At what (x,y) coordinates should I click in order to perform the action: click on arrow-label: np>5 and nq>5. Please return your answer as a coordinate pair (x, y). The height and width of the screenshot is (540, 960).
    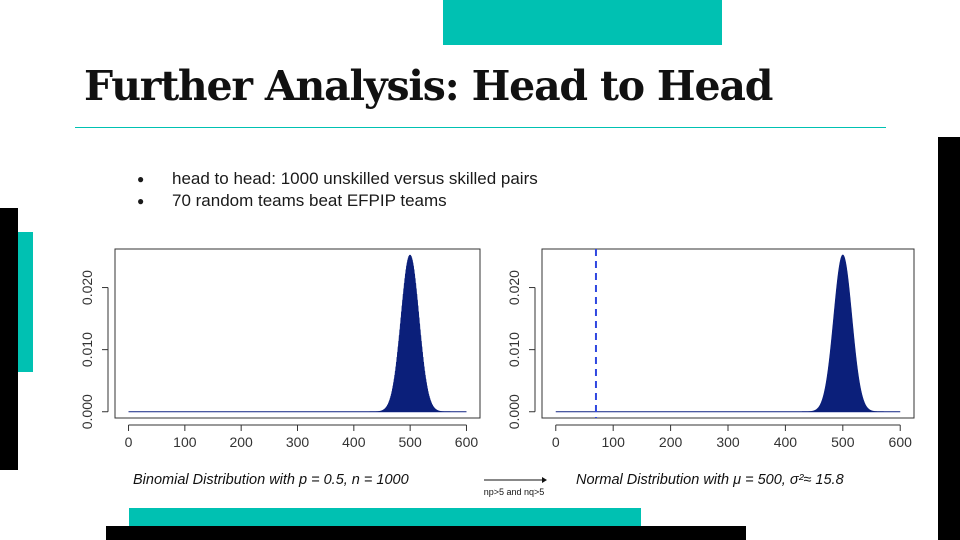
    Looking at the image, I should click on (514, 492).